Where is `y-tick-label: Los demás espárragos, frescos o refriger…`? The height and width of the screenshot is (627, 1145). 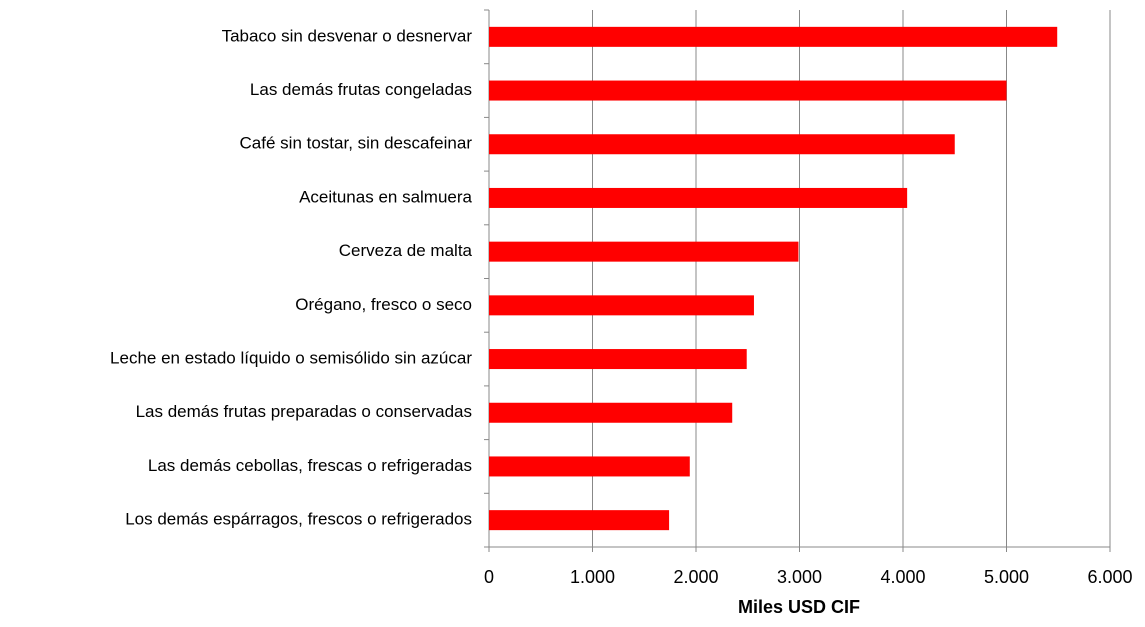
y-tick-label: Los demás espárragos, frescos o refriger… is located at coordinates (298, 519).